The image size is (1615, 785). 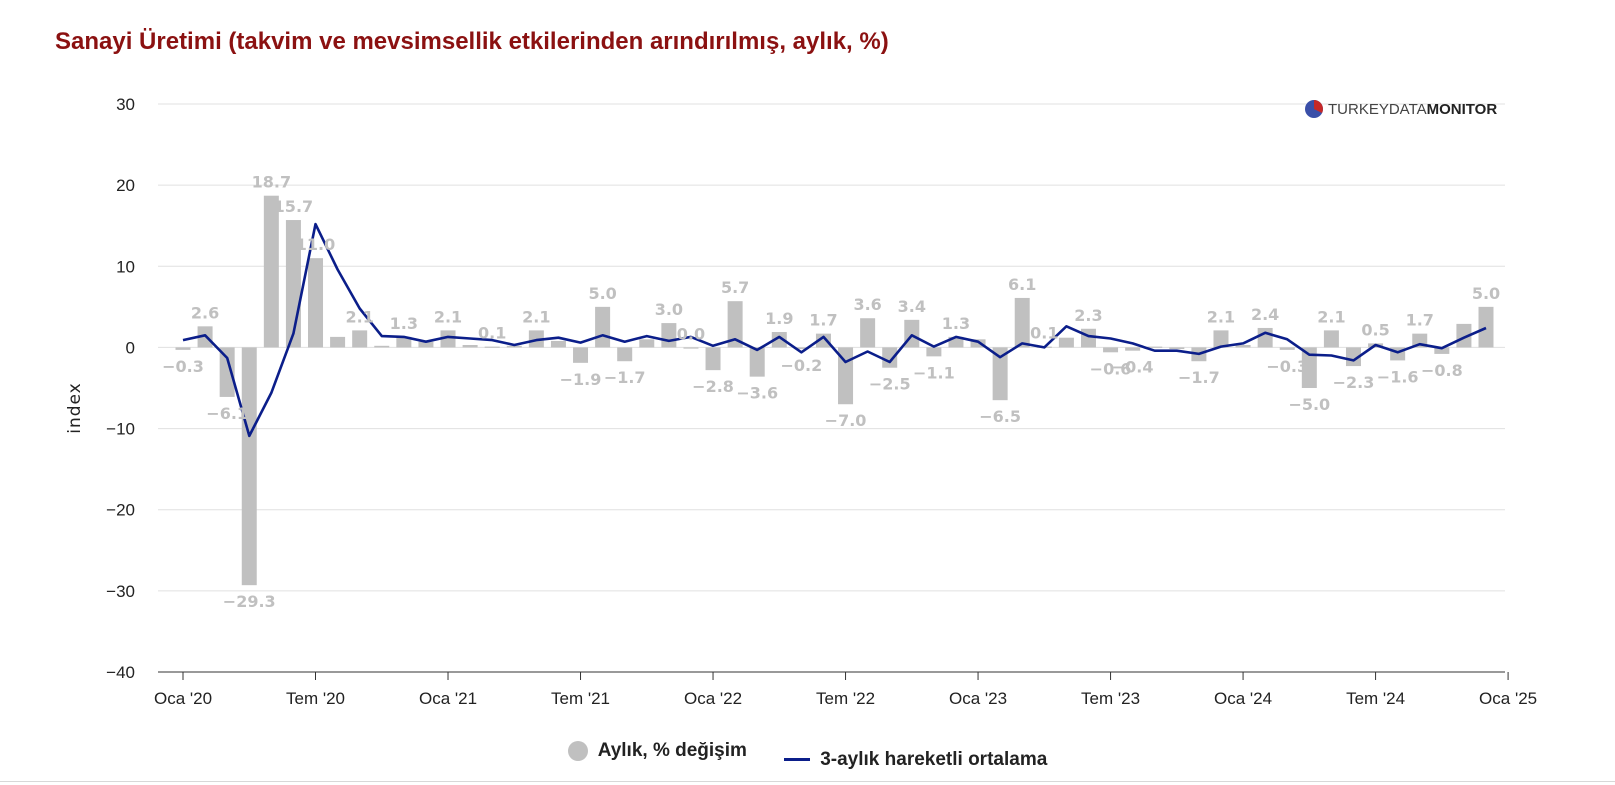 What do you see at coordinates (1398, 376) in the screenshot?
I see `bar-data-label: −1.6` at bounding box center [1398, 376].